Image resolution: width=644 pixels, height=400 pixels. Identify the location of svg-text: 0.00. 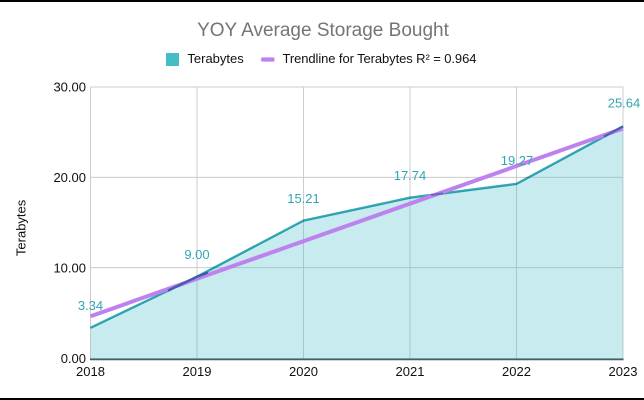
(73, 358).